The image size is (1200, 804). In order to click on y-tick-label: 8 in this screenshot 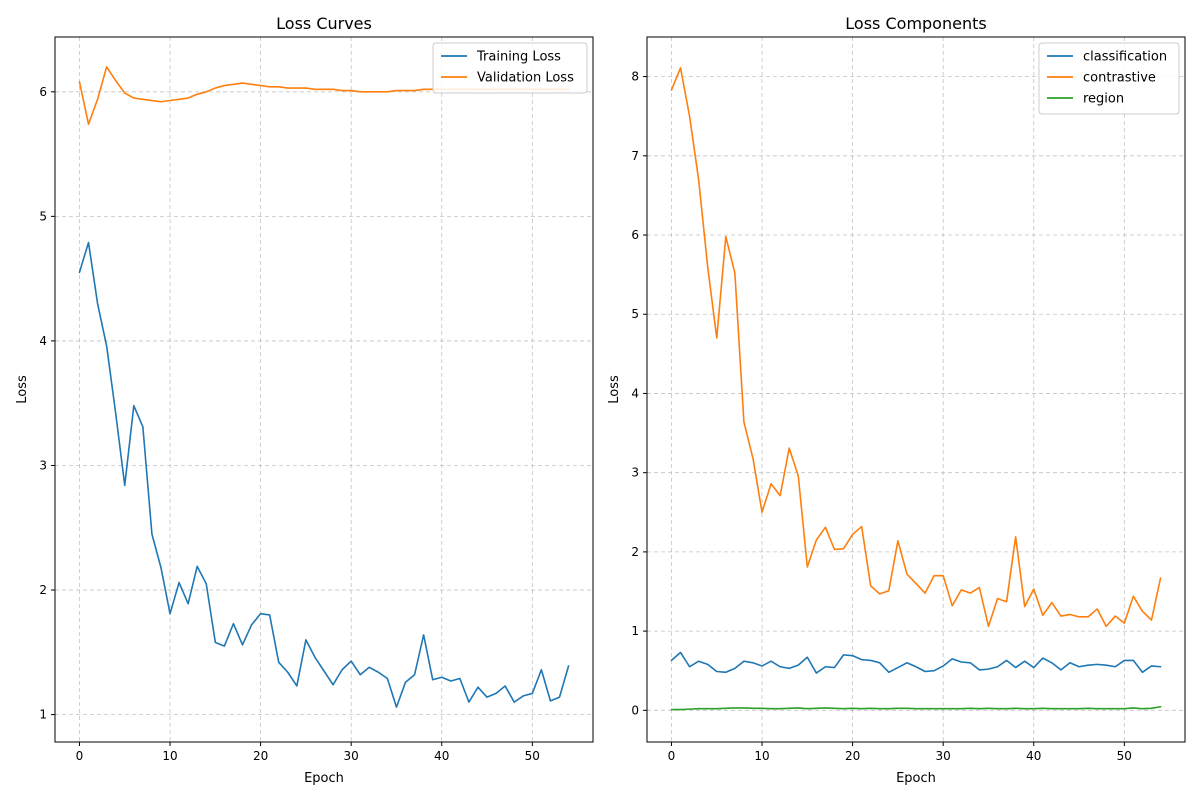, I will do `click(635, 77)`.